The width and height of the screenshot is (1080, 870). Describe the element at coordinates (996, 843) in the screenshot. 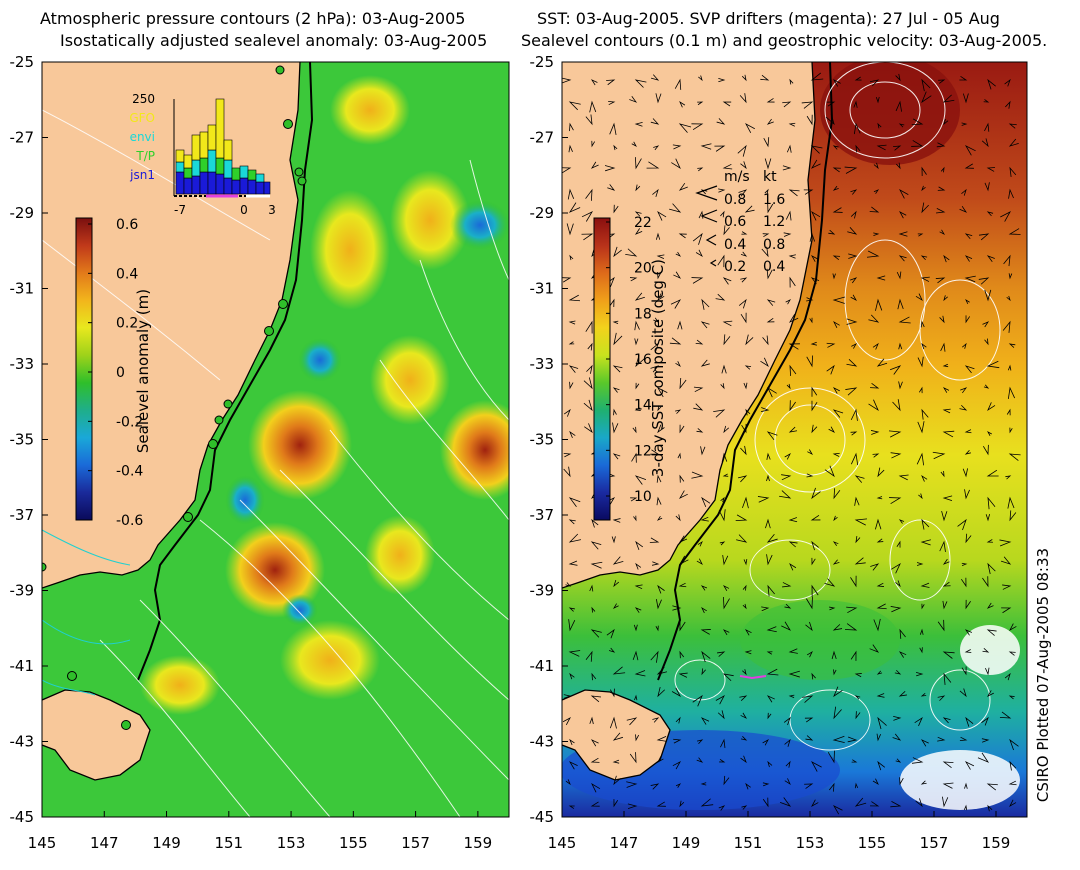

I see `x-tick-label: 159` at that location.